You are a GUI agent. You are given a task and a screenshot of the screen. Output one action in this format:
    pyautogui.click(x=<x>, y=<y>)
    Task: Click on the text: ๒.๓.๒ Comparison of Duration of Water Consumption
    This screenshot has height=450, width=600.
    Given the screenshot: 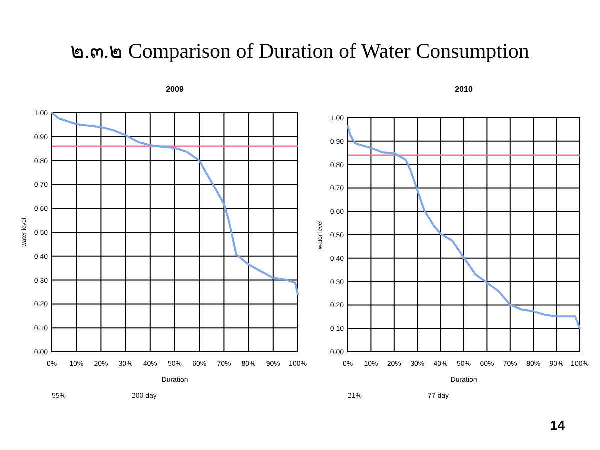 What is the action you would take?
    pyautogui.click(x=300, y=51)
    